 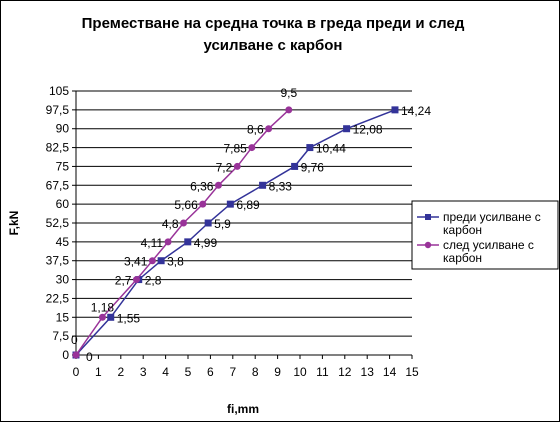 What do you see at coordinates (281, 186) in the screenshot?
I see `data-label-0: 8,33` at bounding box center [281, 186].